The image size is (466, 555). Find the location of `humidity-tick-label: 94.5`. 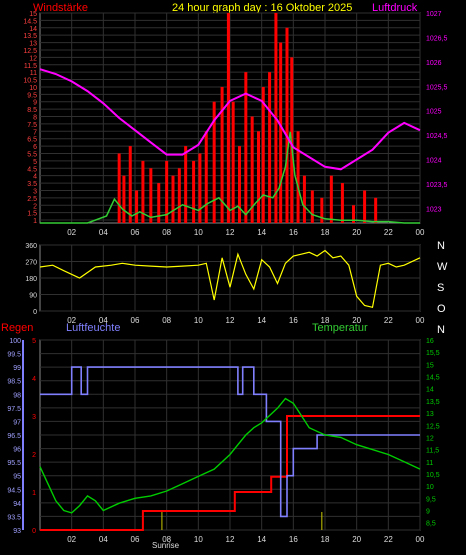

humidity-tick-label: 94.5 is located at coordinates (14, 490).